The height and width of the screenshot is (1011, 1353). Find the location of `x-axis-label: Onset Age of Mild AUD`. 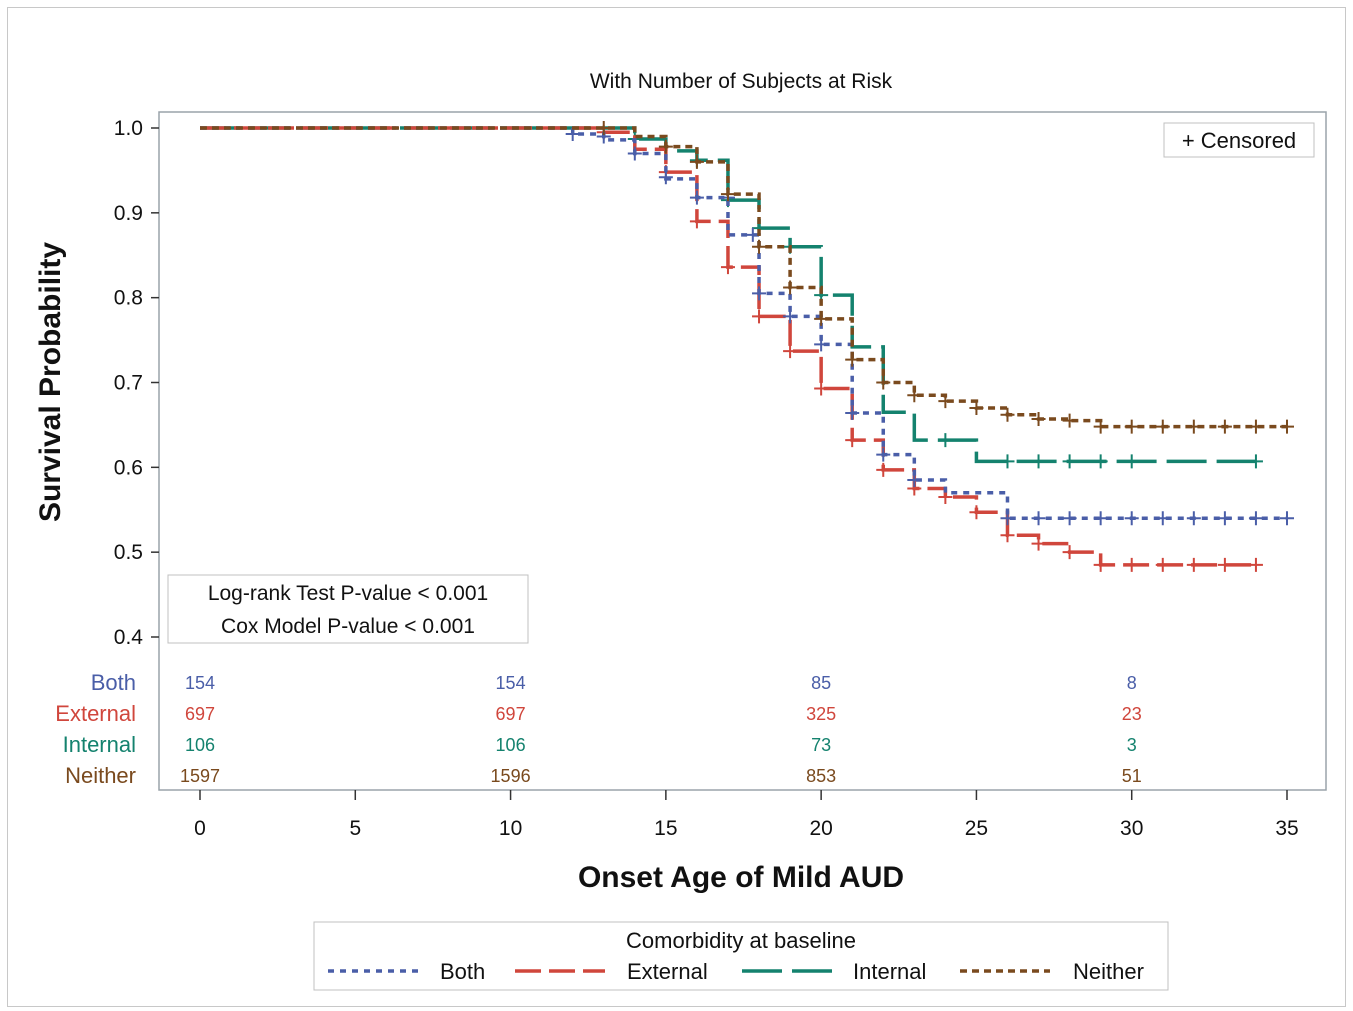

x-axis-label: Onset Age of Mild AUD is located at coordinates (741, 877).